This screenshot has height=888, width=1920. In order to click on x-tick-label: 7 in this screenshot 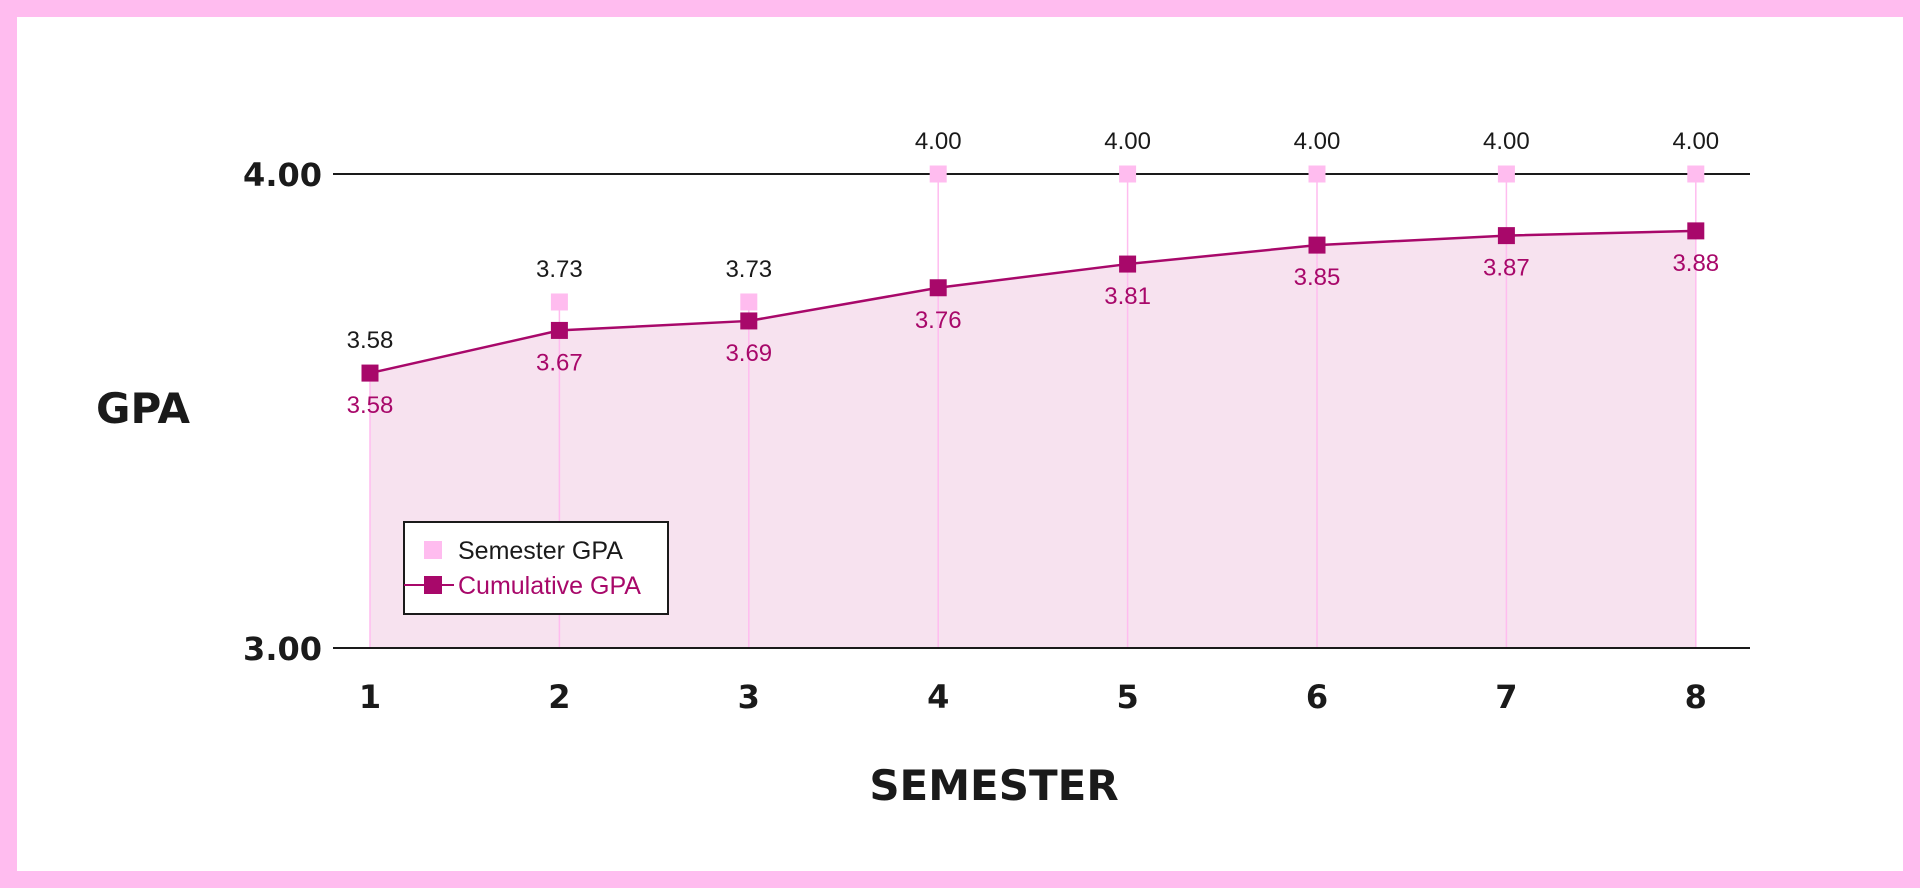, I will do `click(1506, 697)`.